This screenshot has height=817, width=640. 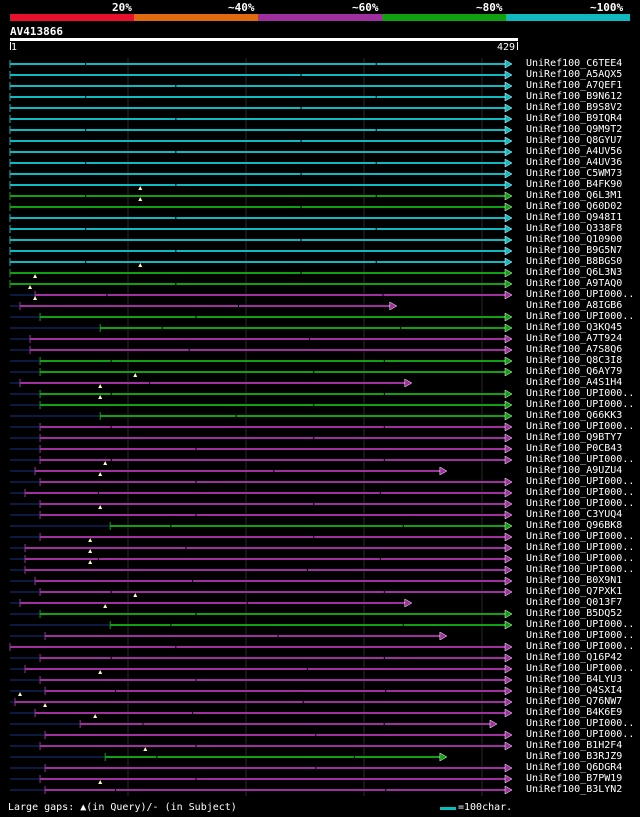 What do you see at coordinates (574, 613) in the screenshot?
I see `hit-label: UniRef100_B5DQ52` at bounding box center [574, 613].